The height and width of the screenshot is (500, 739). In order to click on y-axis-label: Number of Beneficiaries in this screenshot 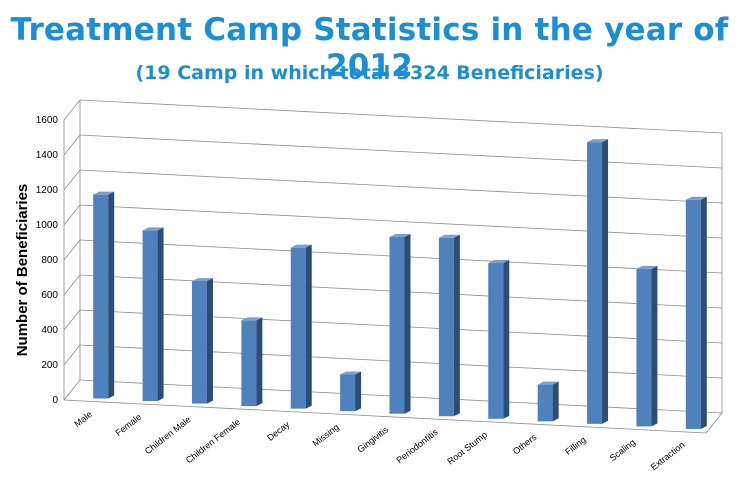, I will do `click(22, 270)`.